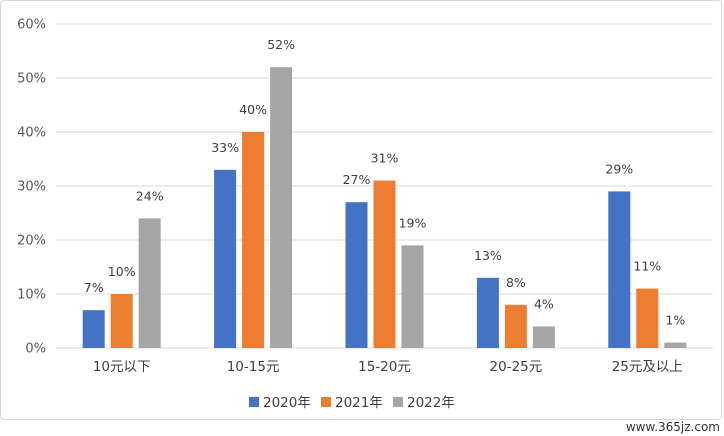 The width and height of the screenshot is (724, 436). What do you see at coordinates (225, 147) in the screenshot?
I see `data-label: 33%` at bounding box center [225, 147].